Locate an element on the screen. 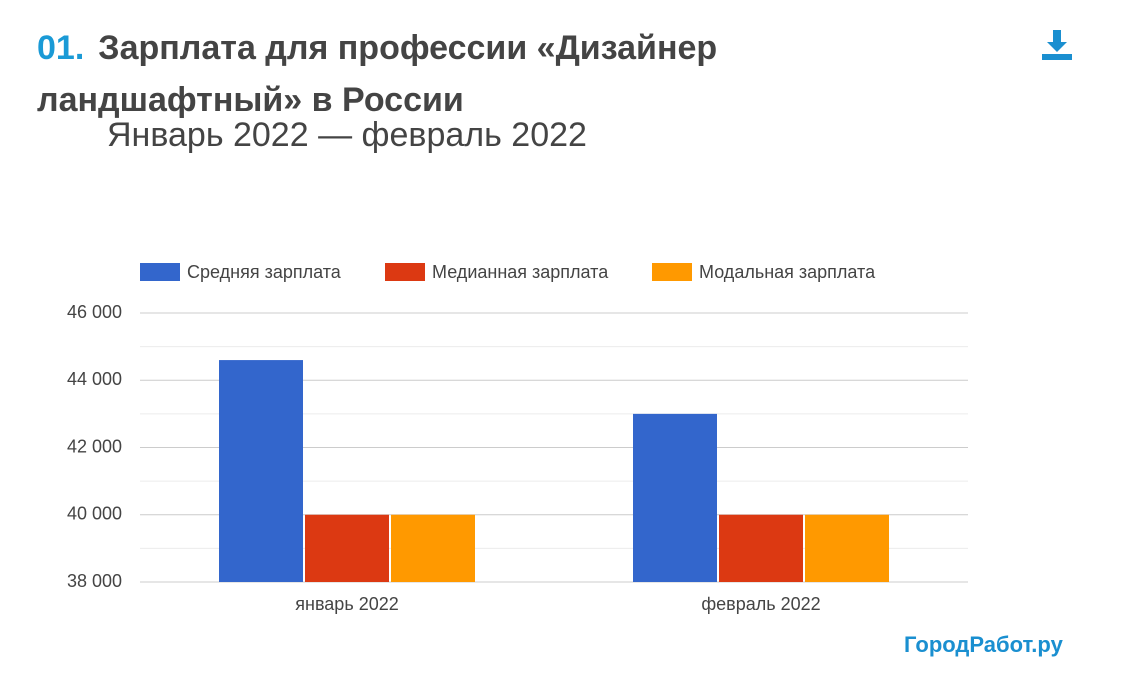 The image size is (1146, 697). title-number: 01. is located at coordinates (61, 48).